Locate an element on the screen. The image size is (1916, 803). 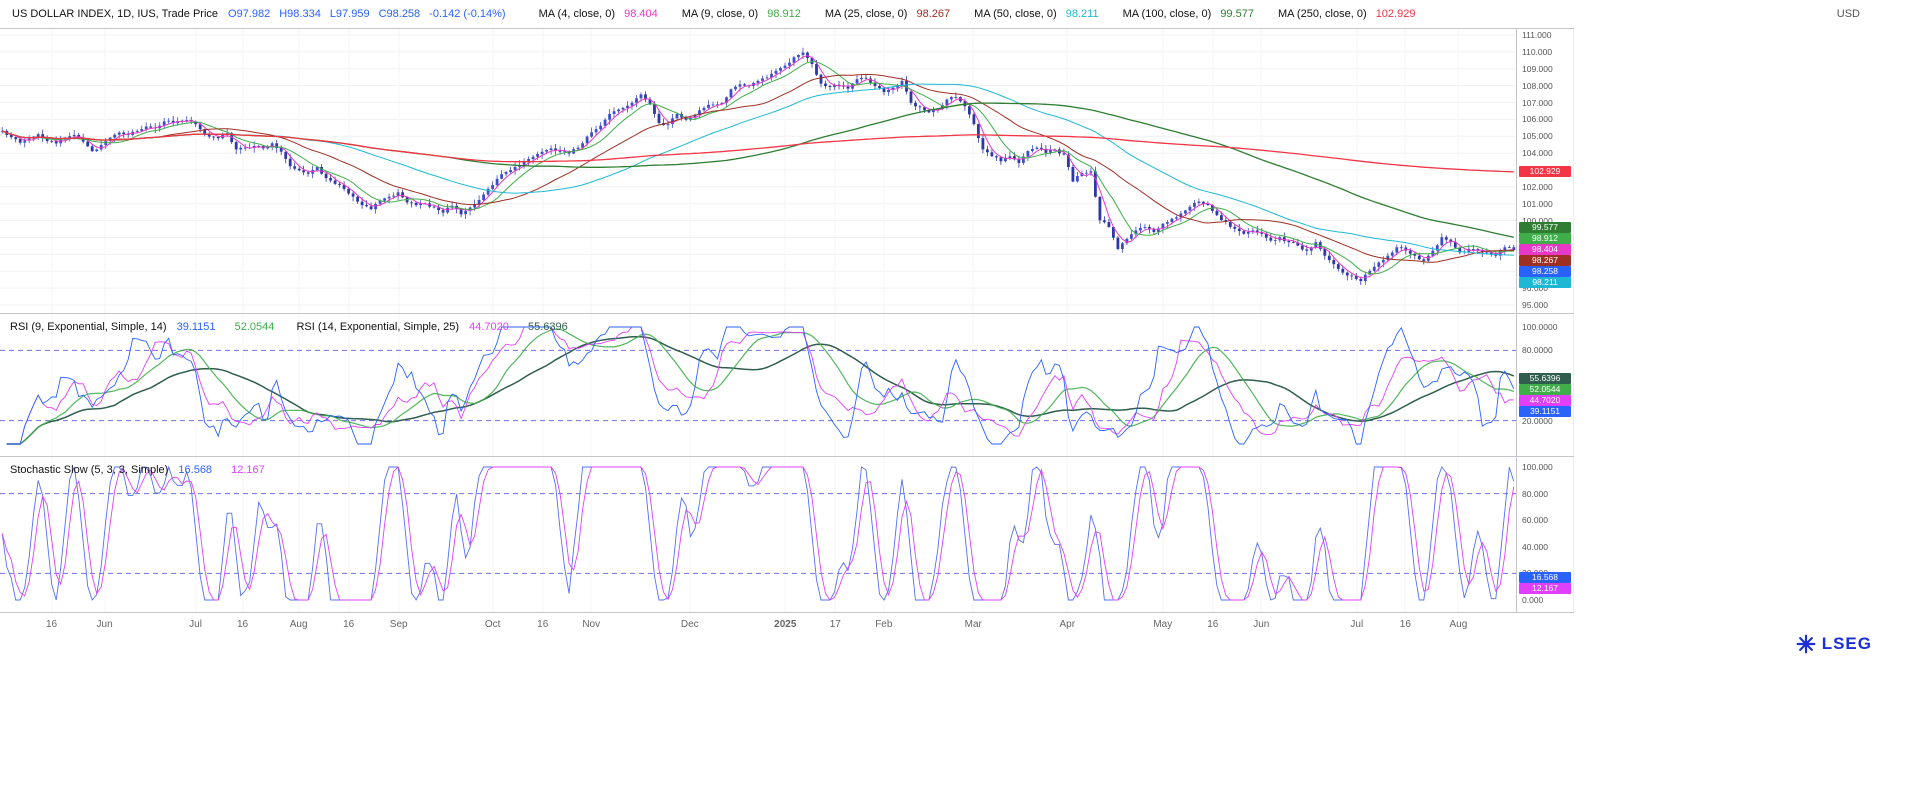
time-axis-label: Nov is located at coordinates (591, 624).